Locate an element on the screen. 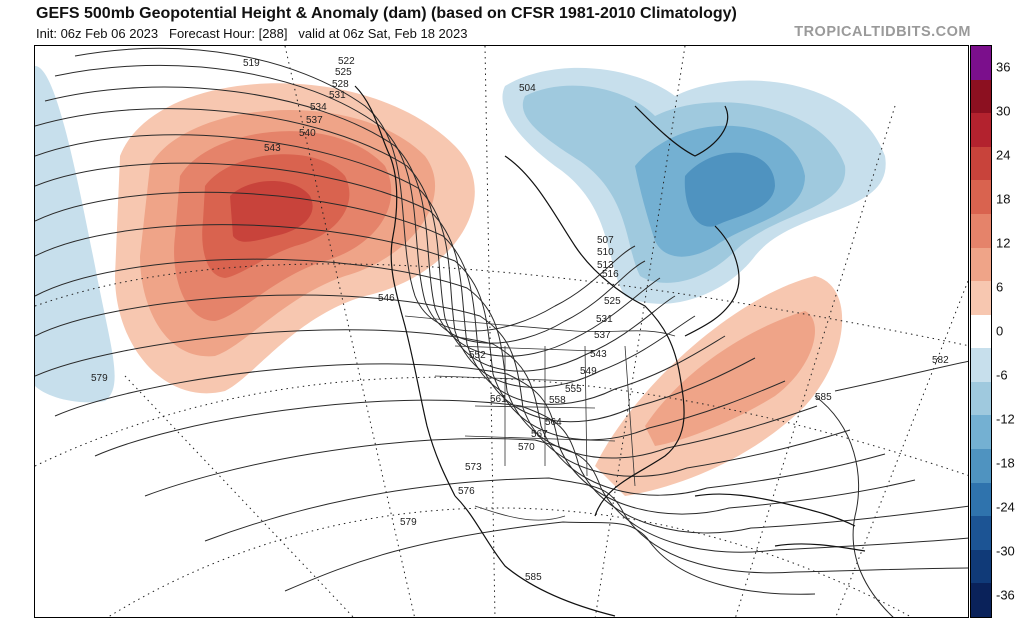 Image resolution: width=1024 pixels, height=638 pixels. contour-label: 519 is located at coordinates (251, 63).